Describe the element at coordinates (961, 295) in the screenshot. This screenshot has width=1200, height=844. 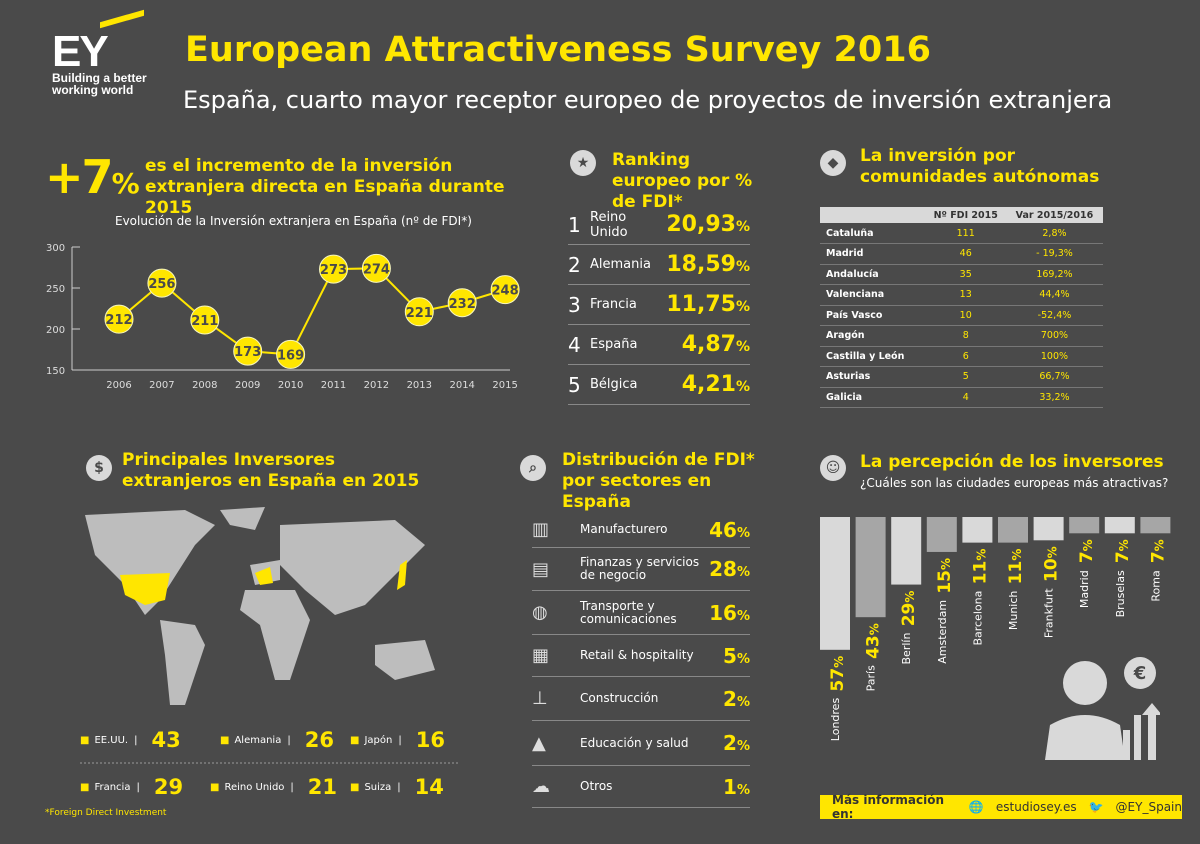
I see `table-row: Valenciana 13 44,4%` at that location.